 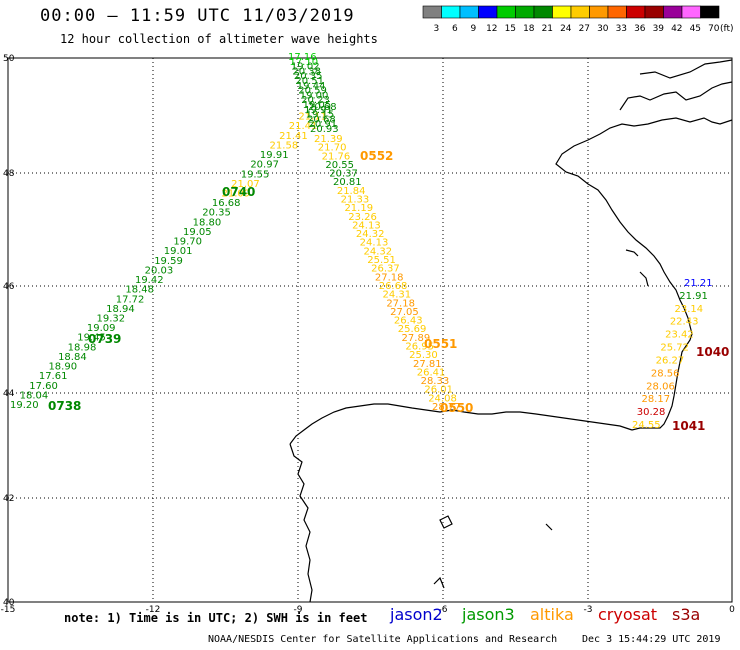 What do you see at coordinates (651, 639) in the screenshot?
I see `timestamp-text: Dec 3 15:44:29 UTC 2019` at bounding box center [651, 639].